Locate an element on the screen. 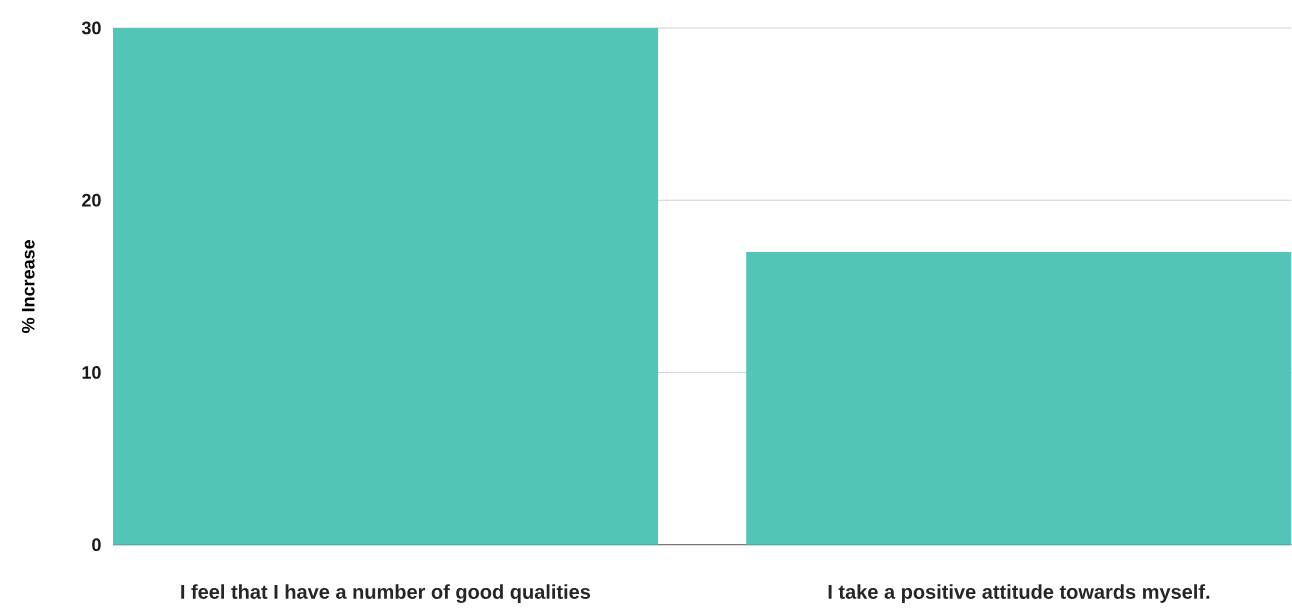  y-axis-title: % Increase is located at coordinates (28, 287).